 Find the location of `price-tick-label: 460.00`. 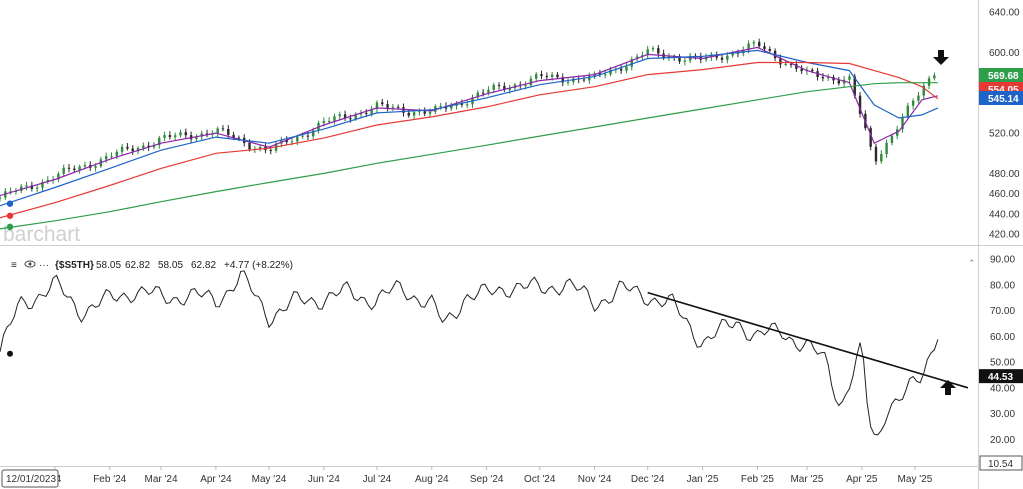

price-tick-label: 460.00 is located at coordinates (1004, 194).